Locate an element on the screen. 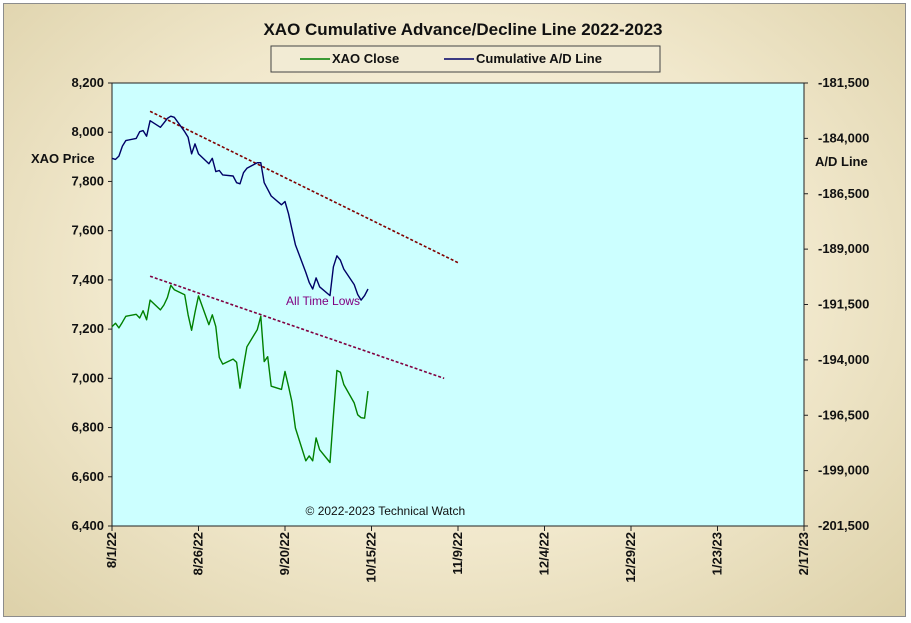  annotation-all-time-lows: All Time Lows is located at coordinates (323, 301).